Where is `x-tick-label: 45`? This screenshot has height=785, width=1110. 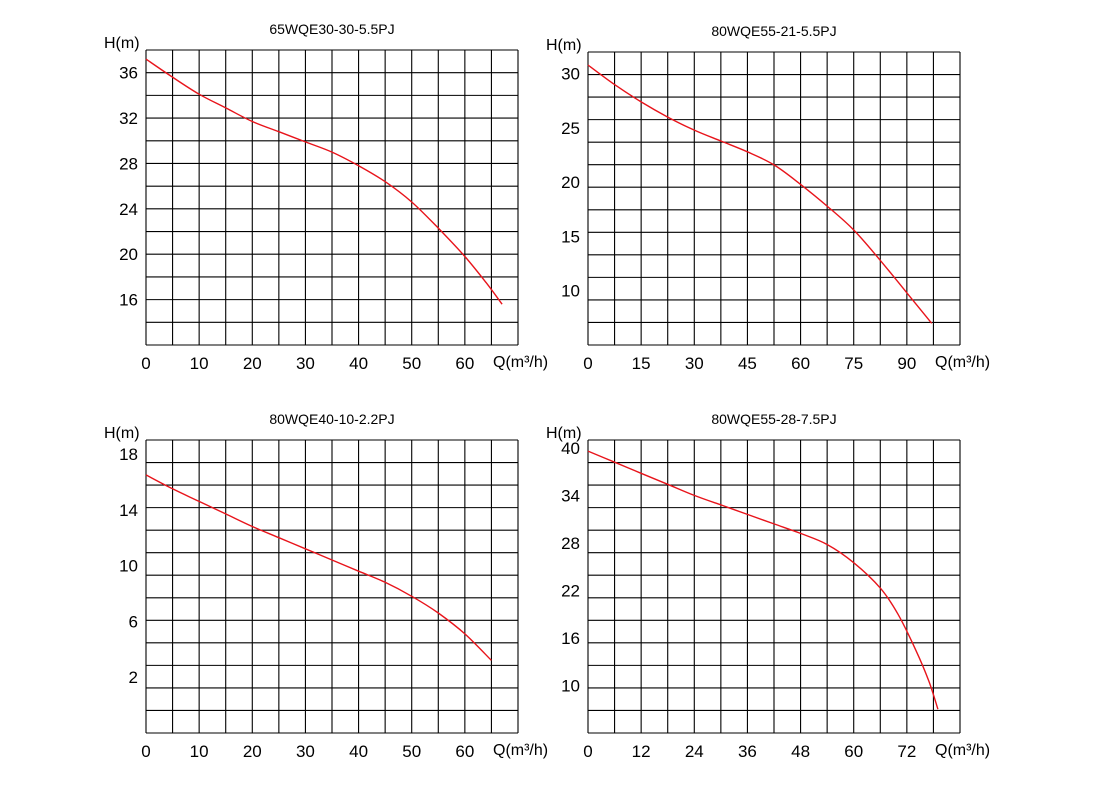
x-tick-label: 45 is located at coordinates (747, 363).